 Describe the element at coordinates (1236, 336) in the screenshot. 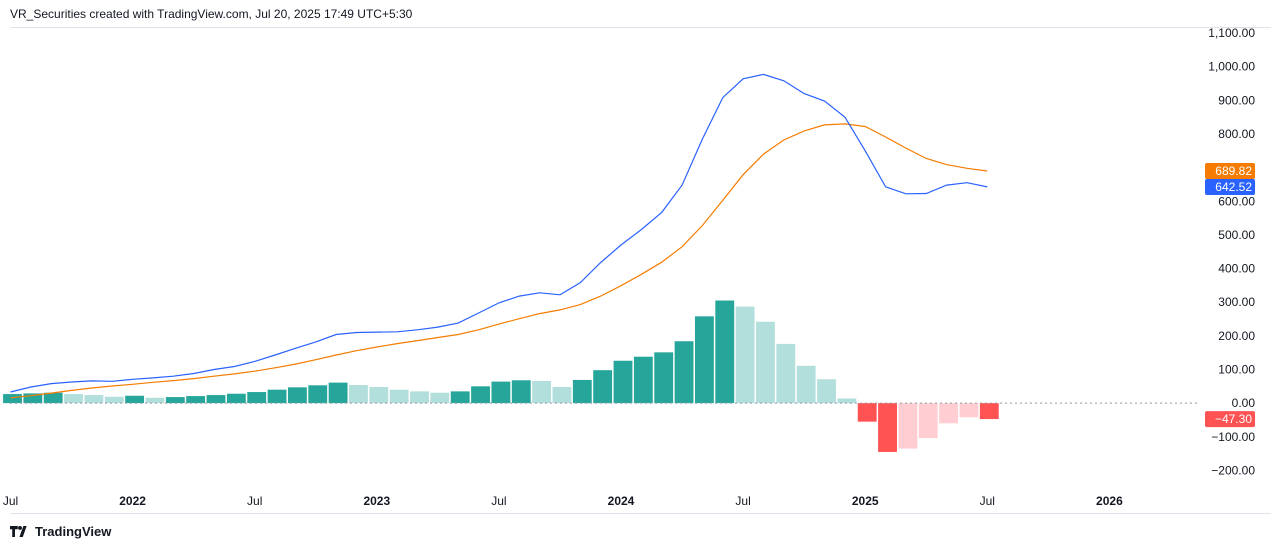

I see `y-tick-label: 200.00` at that location.